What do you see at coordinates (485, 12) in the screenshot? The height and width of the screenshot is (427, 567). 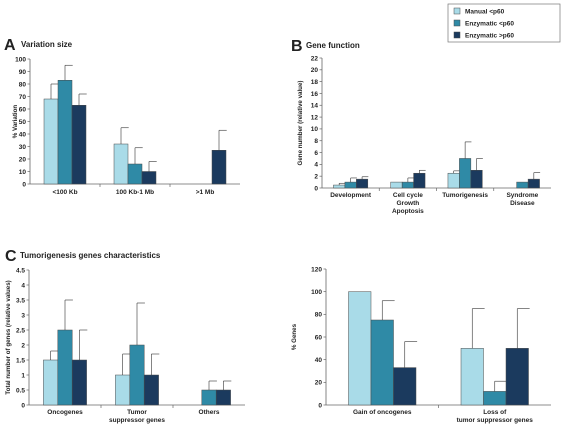 I see `legend-label: Manual <p60` at bounding box center [485, 12].